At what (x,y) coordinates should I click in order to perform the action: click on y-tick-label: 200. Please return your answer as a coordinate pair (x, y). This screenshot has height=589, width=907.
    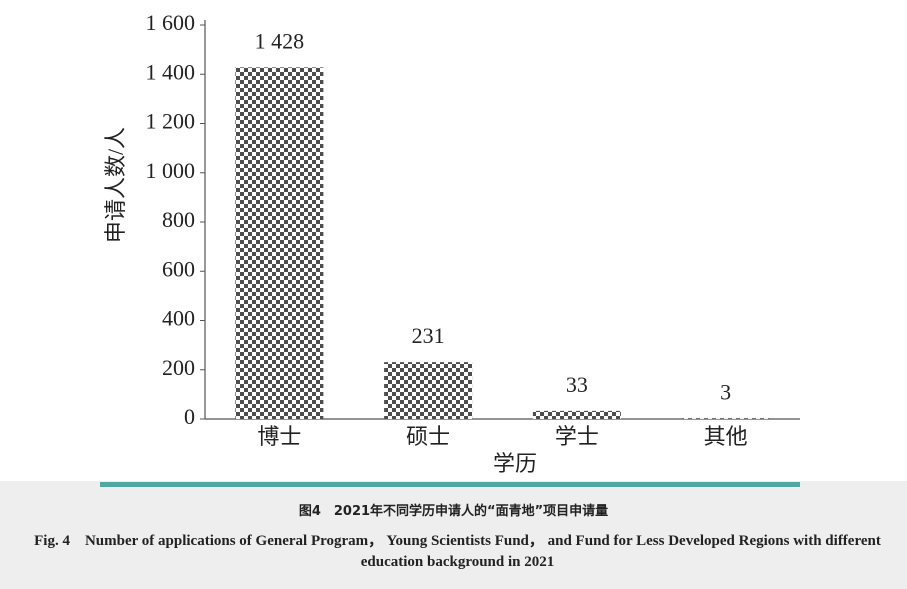
    Looking at the image, I should click on (178, 367).